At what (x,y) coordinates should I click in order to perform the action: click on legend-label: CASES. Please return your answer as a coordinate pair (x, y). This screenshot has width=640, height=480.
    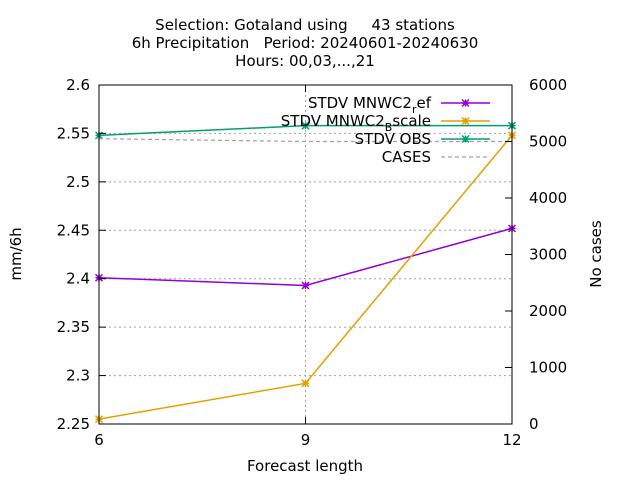
    Looking at the image, I should click on (406, 157).